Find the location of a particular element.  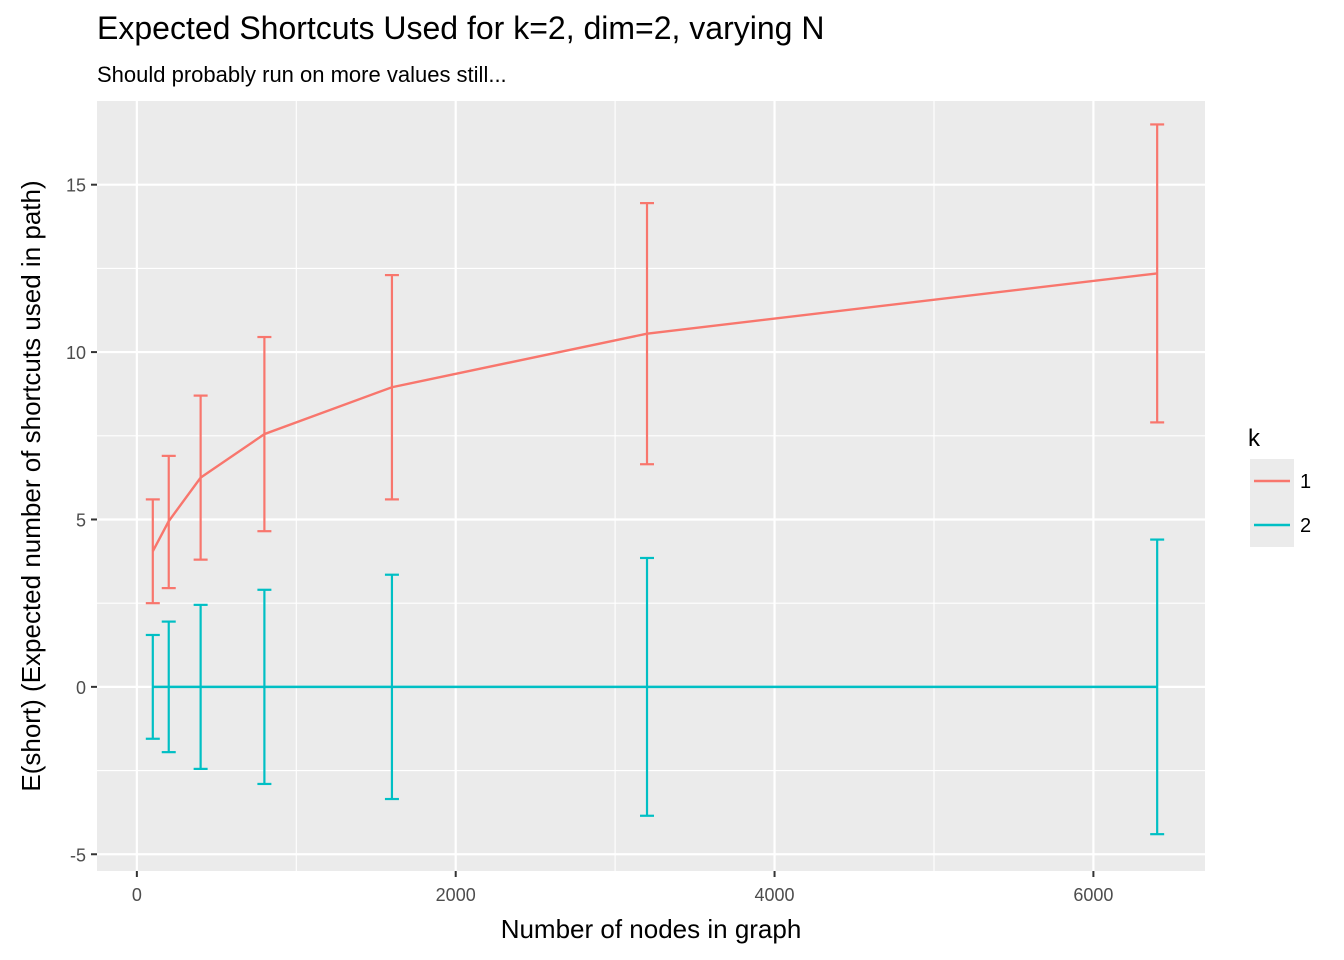

y-tick-label: 0 is located at coordinates (81, 688).